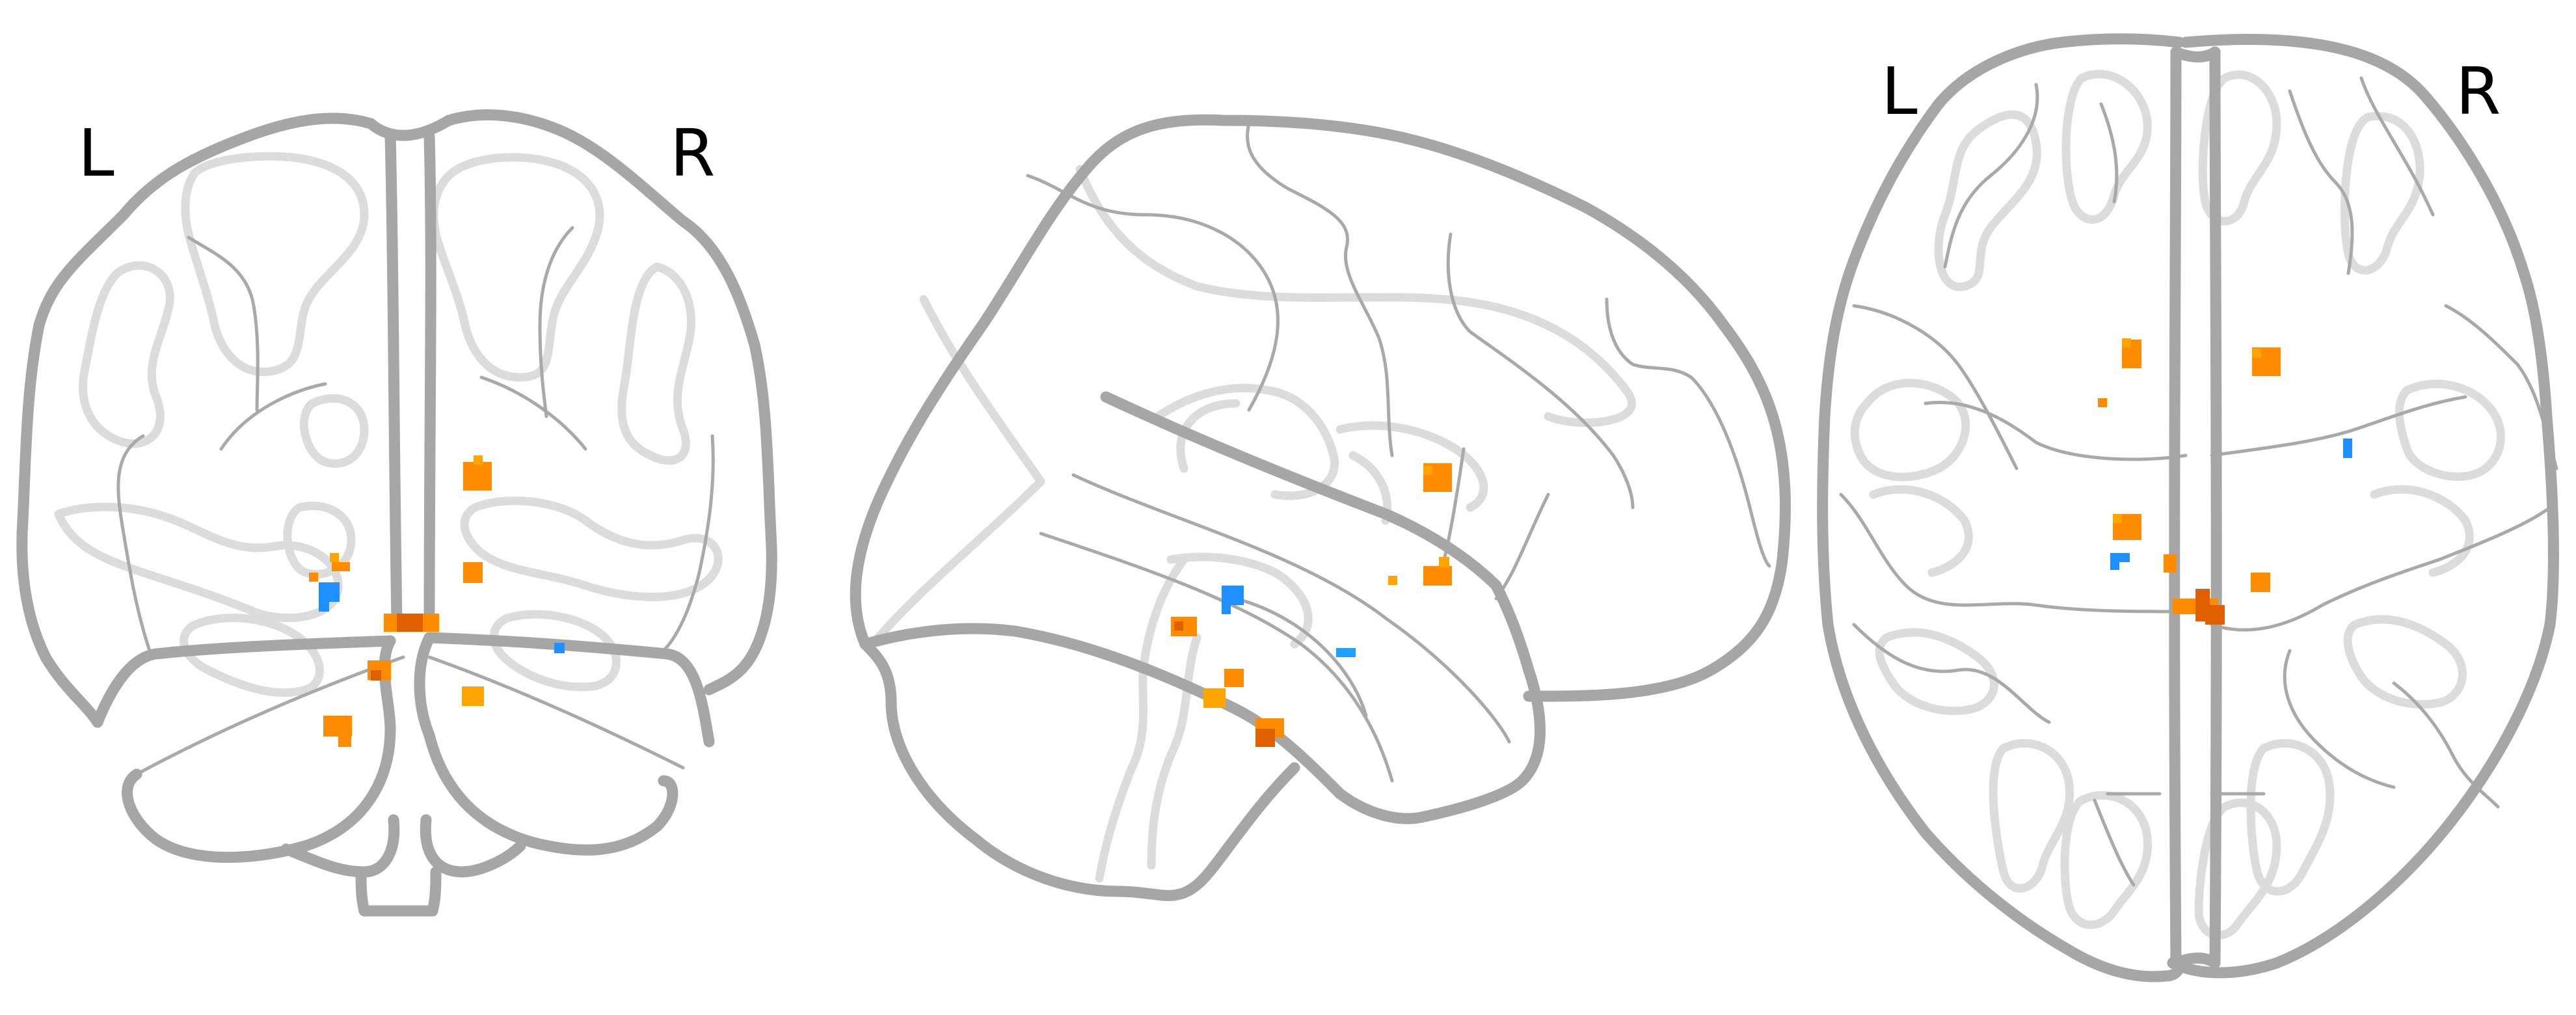  Describe the element at coordinates (2478, 91) in the screenshot. I see `axial-right-label: R` at that location.